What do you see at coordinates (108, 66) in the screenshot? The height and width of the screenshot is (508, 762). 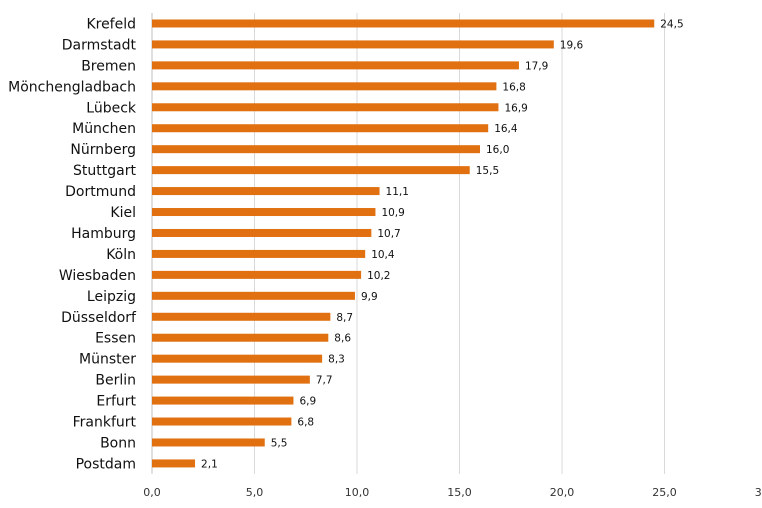 I see `category-label-2: Bremen` at bounding box center [108, 66].